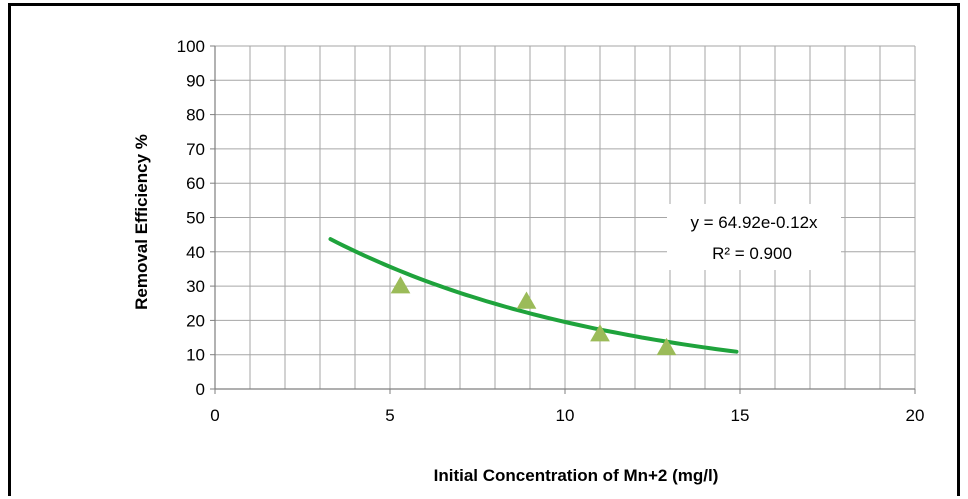  What do you see at coordinates (195, 183) in the screenshot?
I see `y-tick-label: 60` at bounding box center [195, 183].